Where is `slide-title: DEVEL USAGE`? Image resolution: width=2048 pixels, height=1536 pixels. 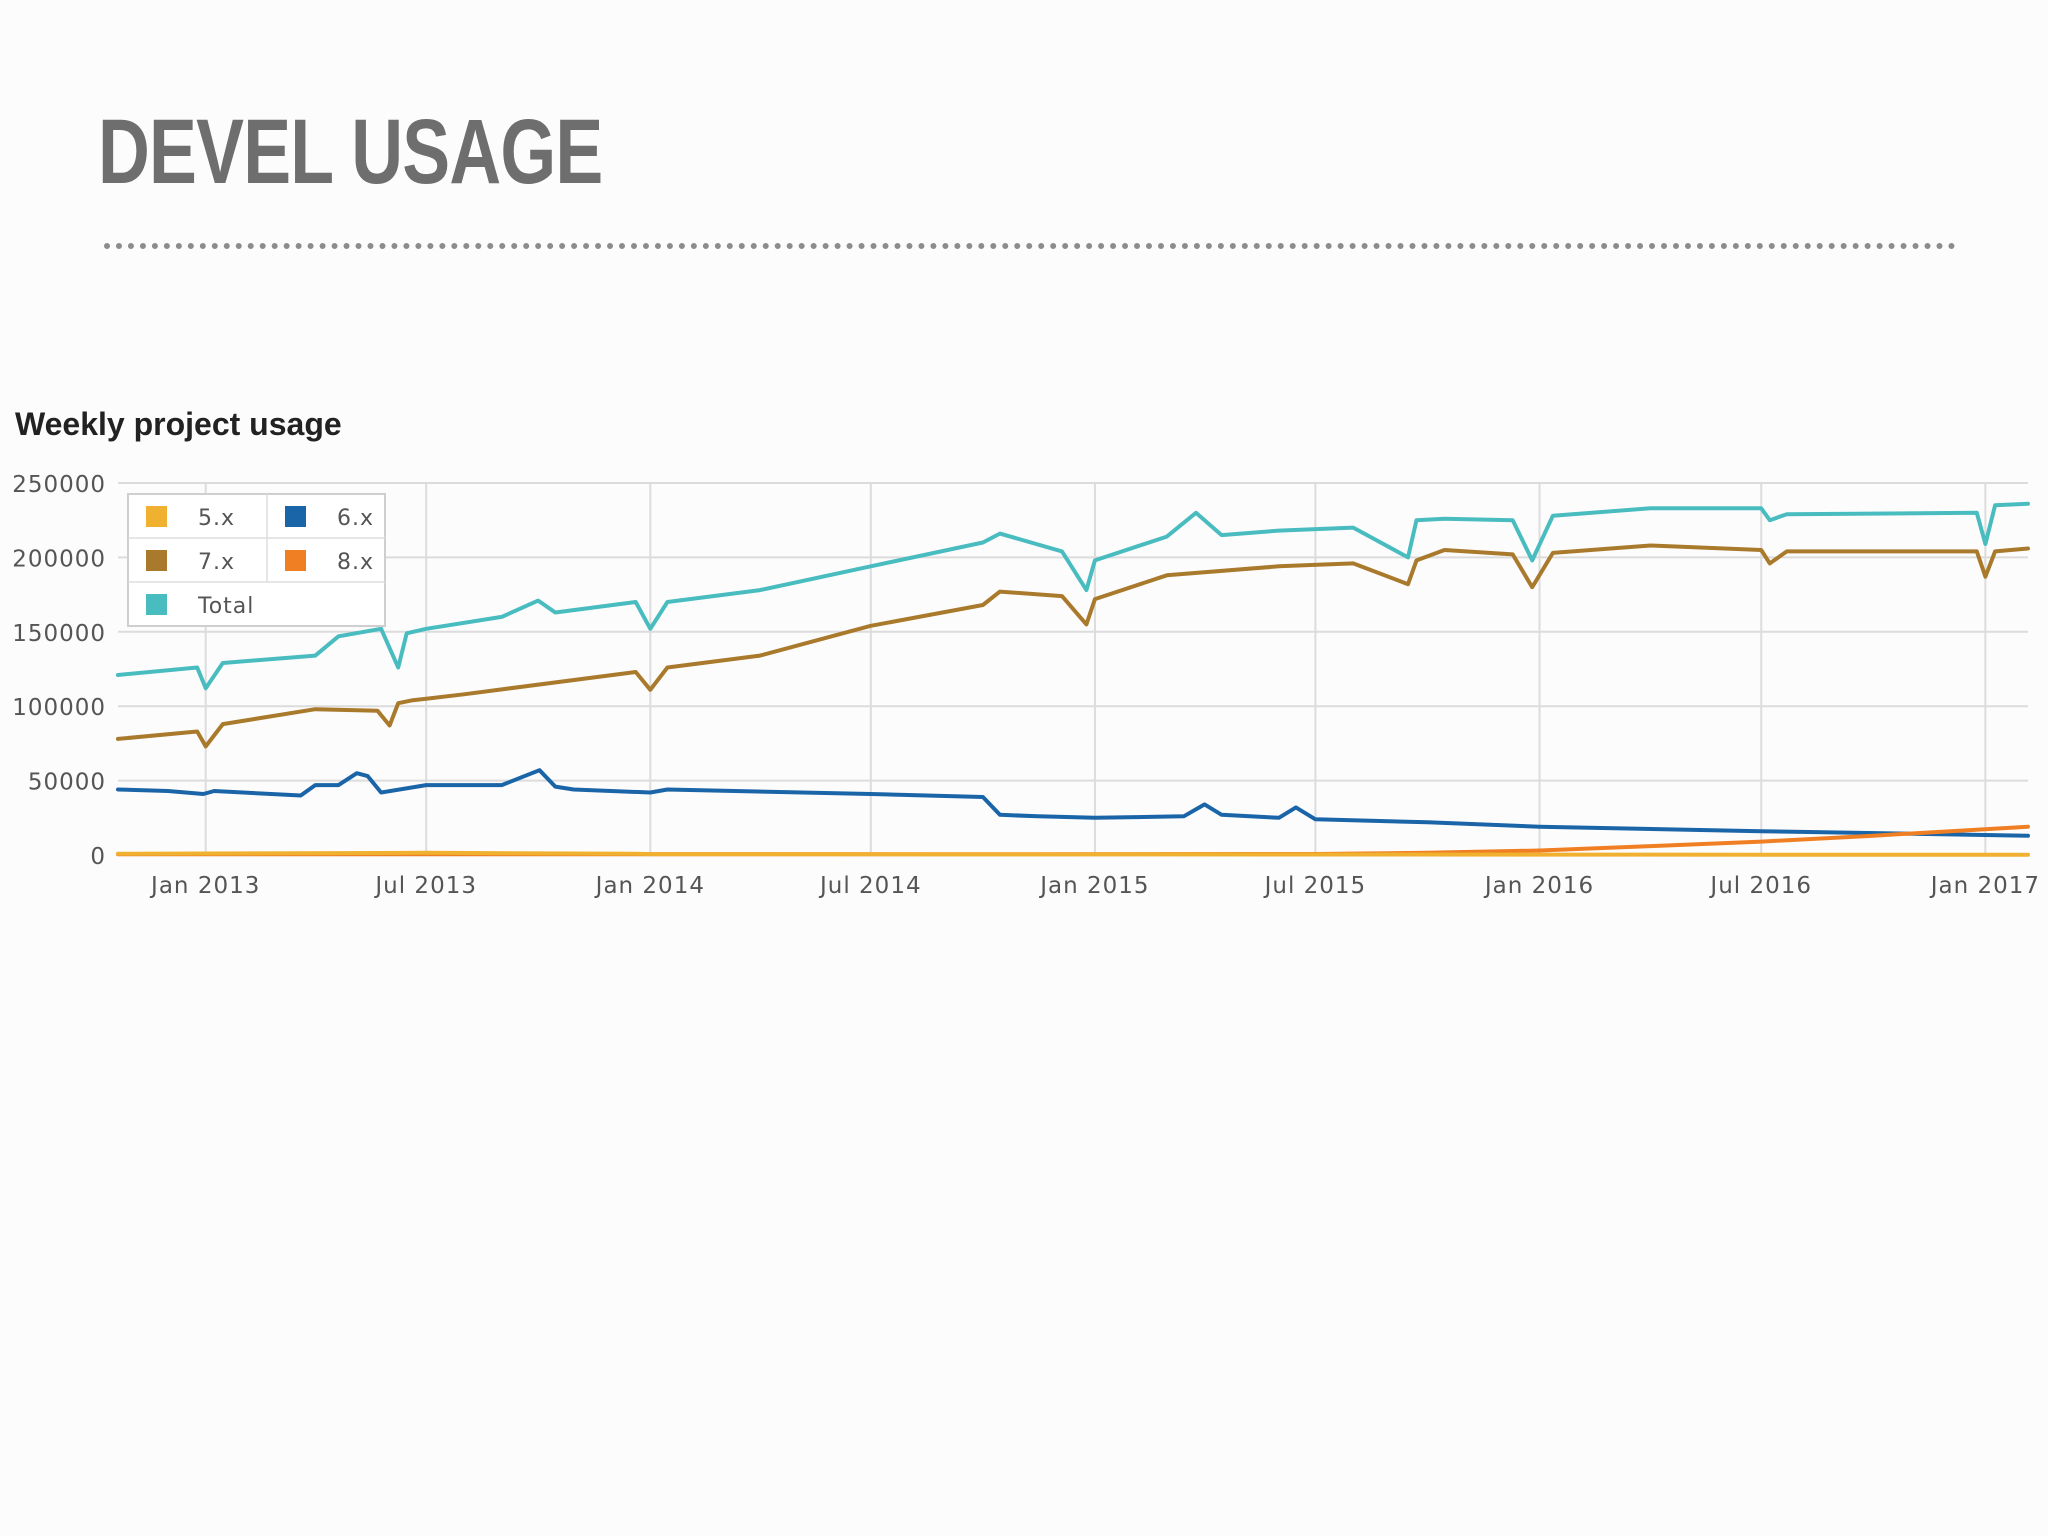
slide-title: DEVEL USAGE is located at coordinates (350, 152).